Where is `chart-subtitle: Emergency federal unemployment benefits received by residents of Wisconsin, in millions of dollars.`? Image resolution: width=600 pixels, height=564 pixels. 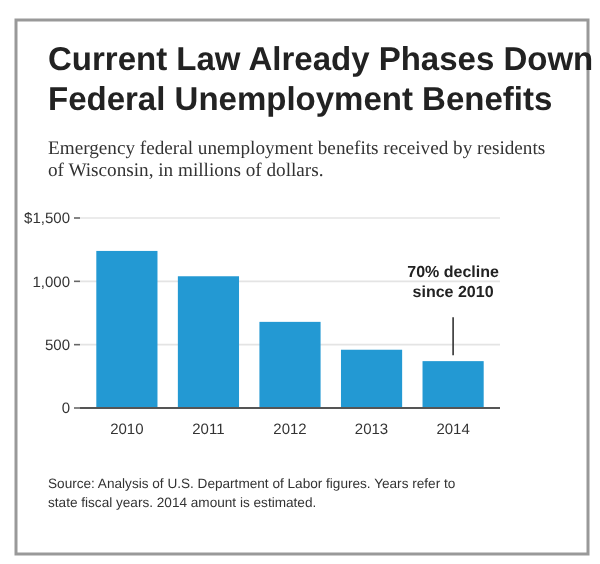 chart-subtitle: Emergency federal unemployment benefits received by residents of Wisconsin, in millions of dollars. is located at coordinates (297, 160).